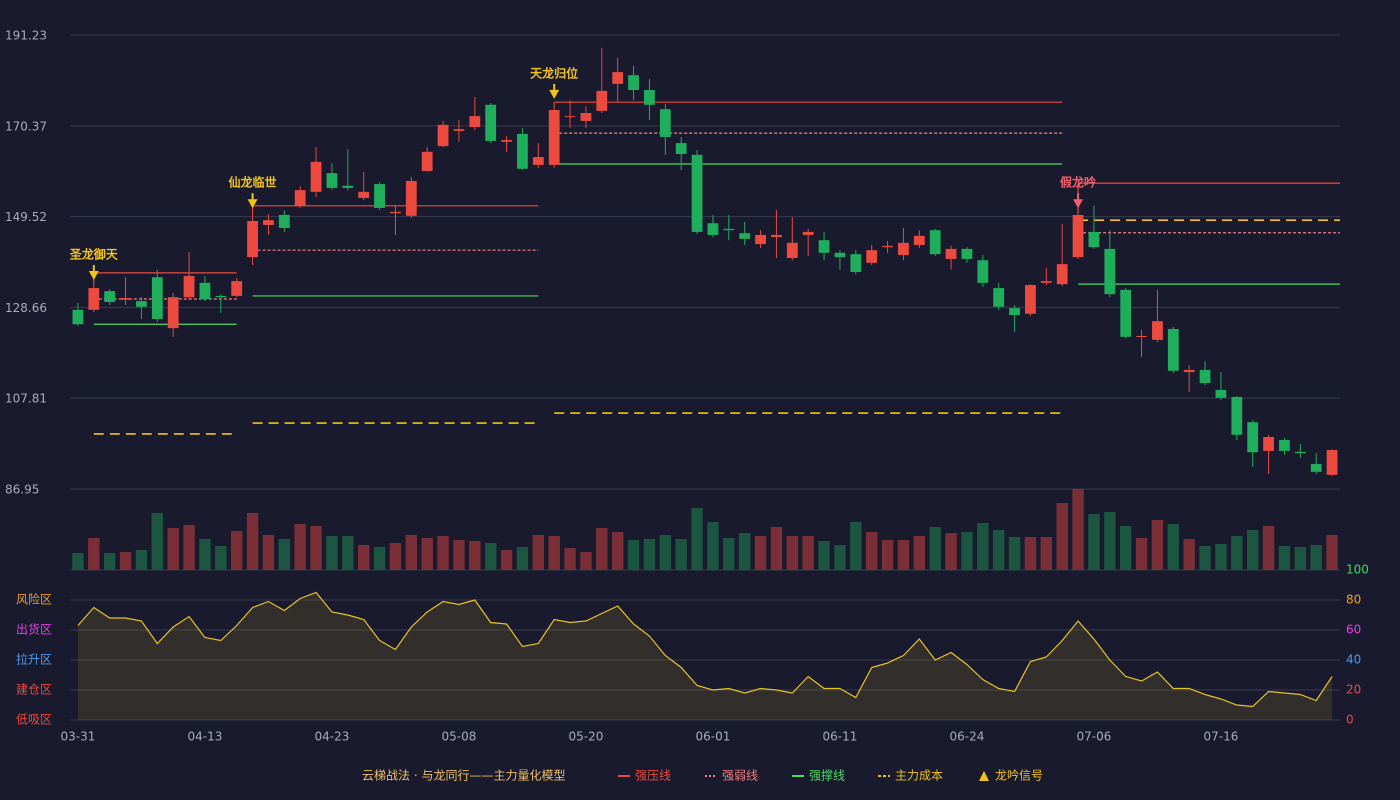 This screenshot has width=1400, height=800. What do you see at coordinates (586, 737) in the screenshot?
I see `x-tick-label: 05-20` at bounding box center [586, 737].